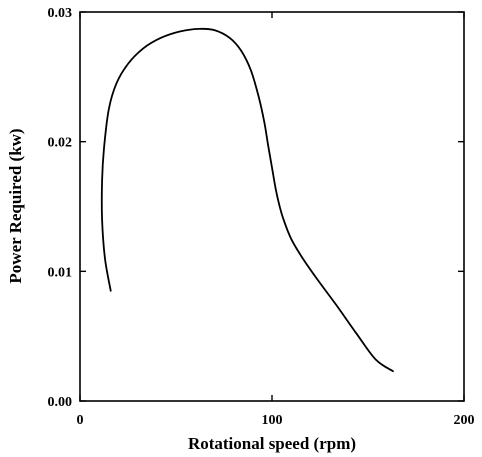  Describe the element at coordinates (60, 272) in the screenshot. I see `y-tick-label: 0.01` at that location.